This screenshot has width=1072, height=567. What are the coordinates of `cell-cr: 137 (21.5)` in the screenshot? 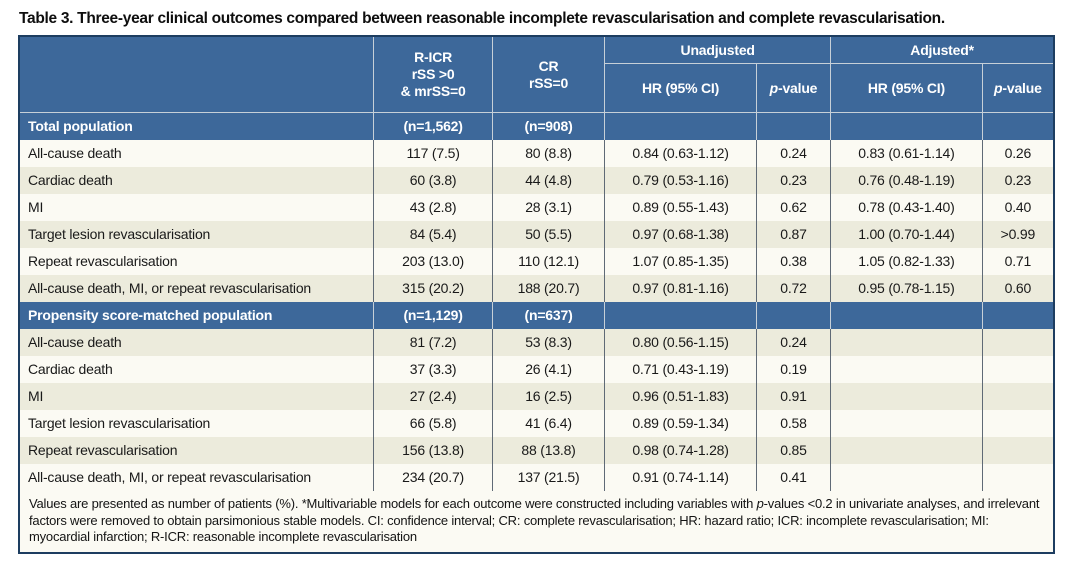 It's located at (549, 477).